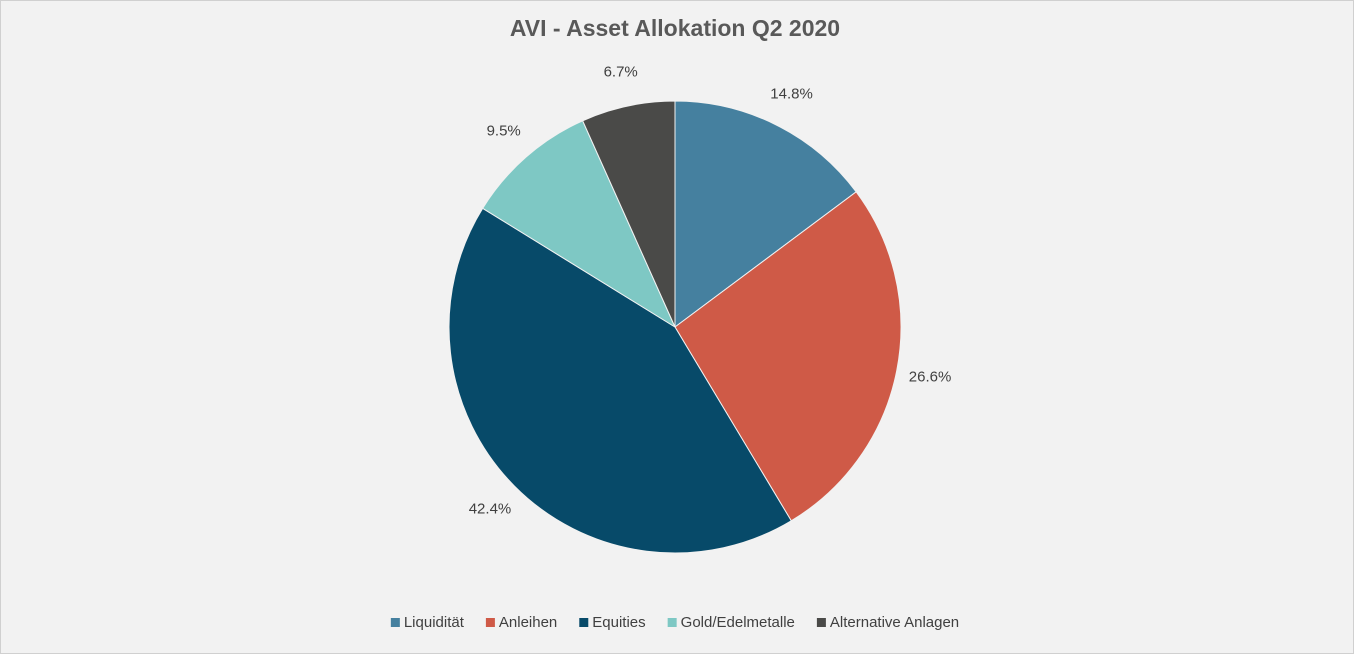 The width and height of the screenshot is (1354, 654). Describe the element at coordinates (528, 622) in the screenshot. I see `legend-label: Anleihen` at that location.